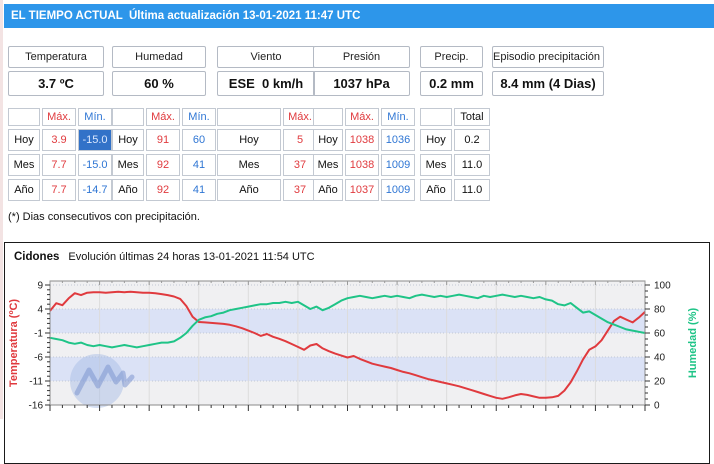 Image resolution: width=714 pixels, height=464 pixels. I want to click on svg-text: 9, so click(40, 286).